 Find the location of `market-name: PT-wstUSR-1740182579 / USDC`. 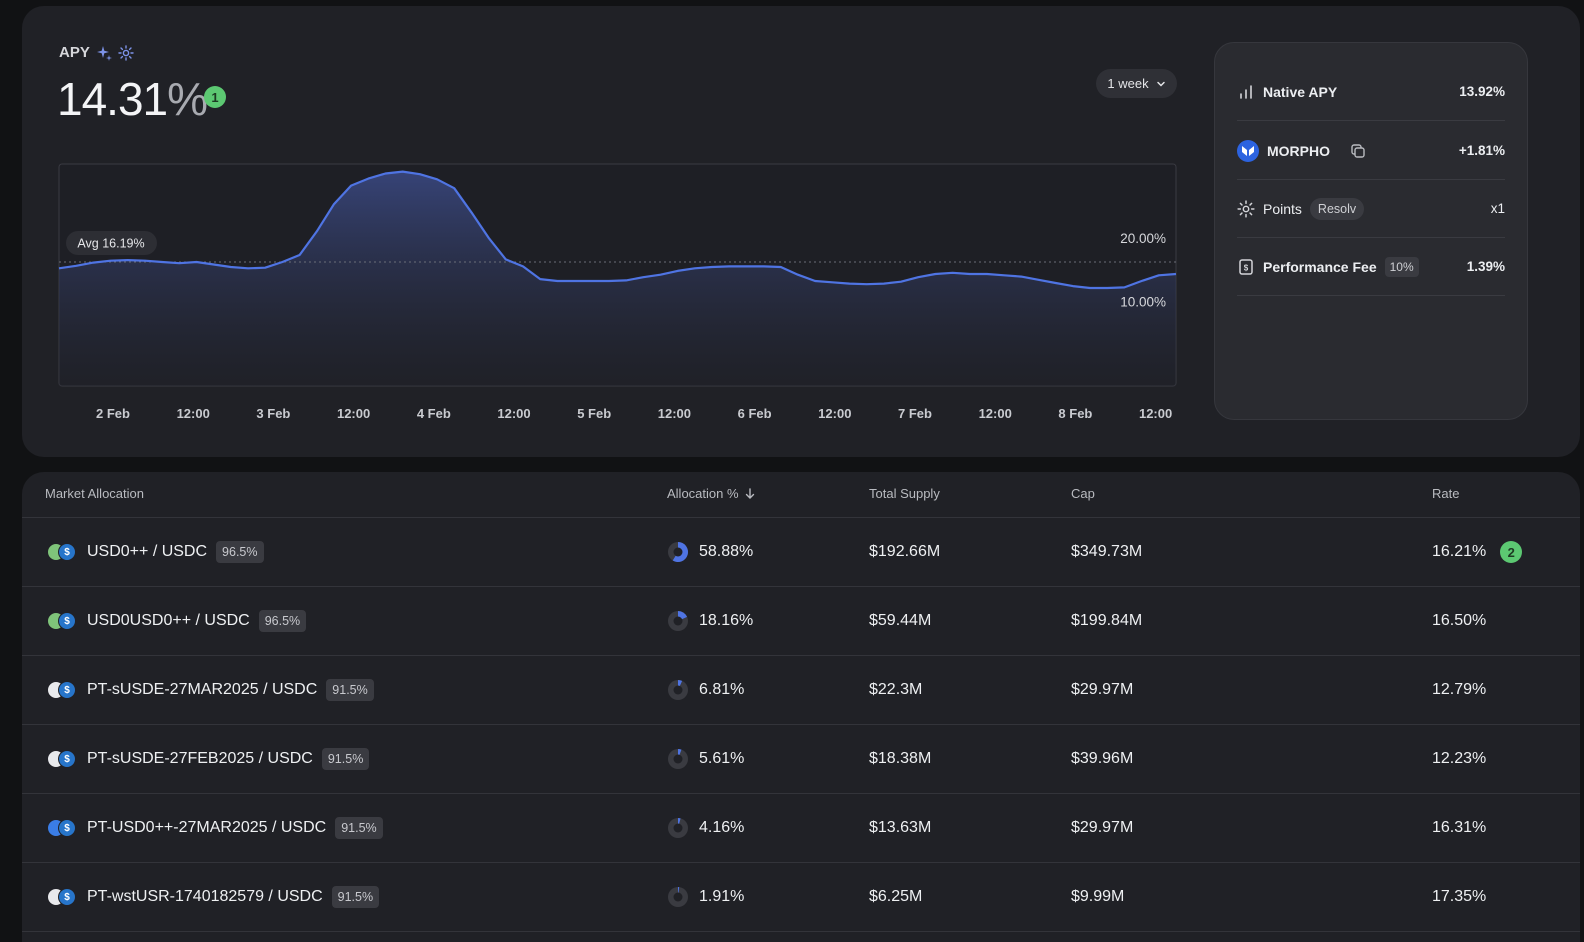

market-name: PT-wstUSR-1740182579 / USDC is located at coordinates (205, 896).